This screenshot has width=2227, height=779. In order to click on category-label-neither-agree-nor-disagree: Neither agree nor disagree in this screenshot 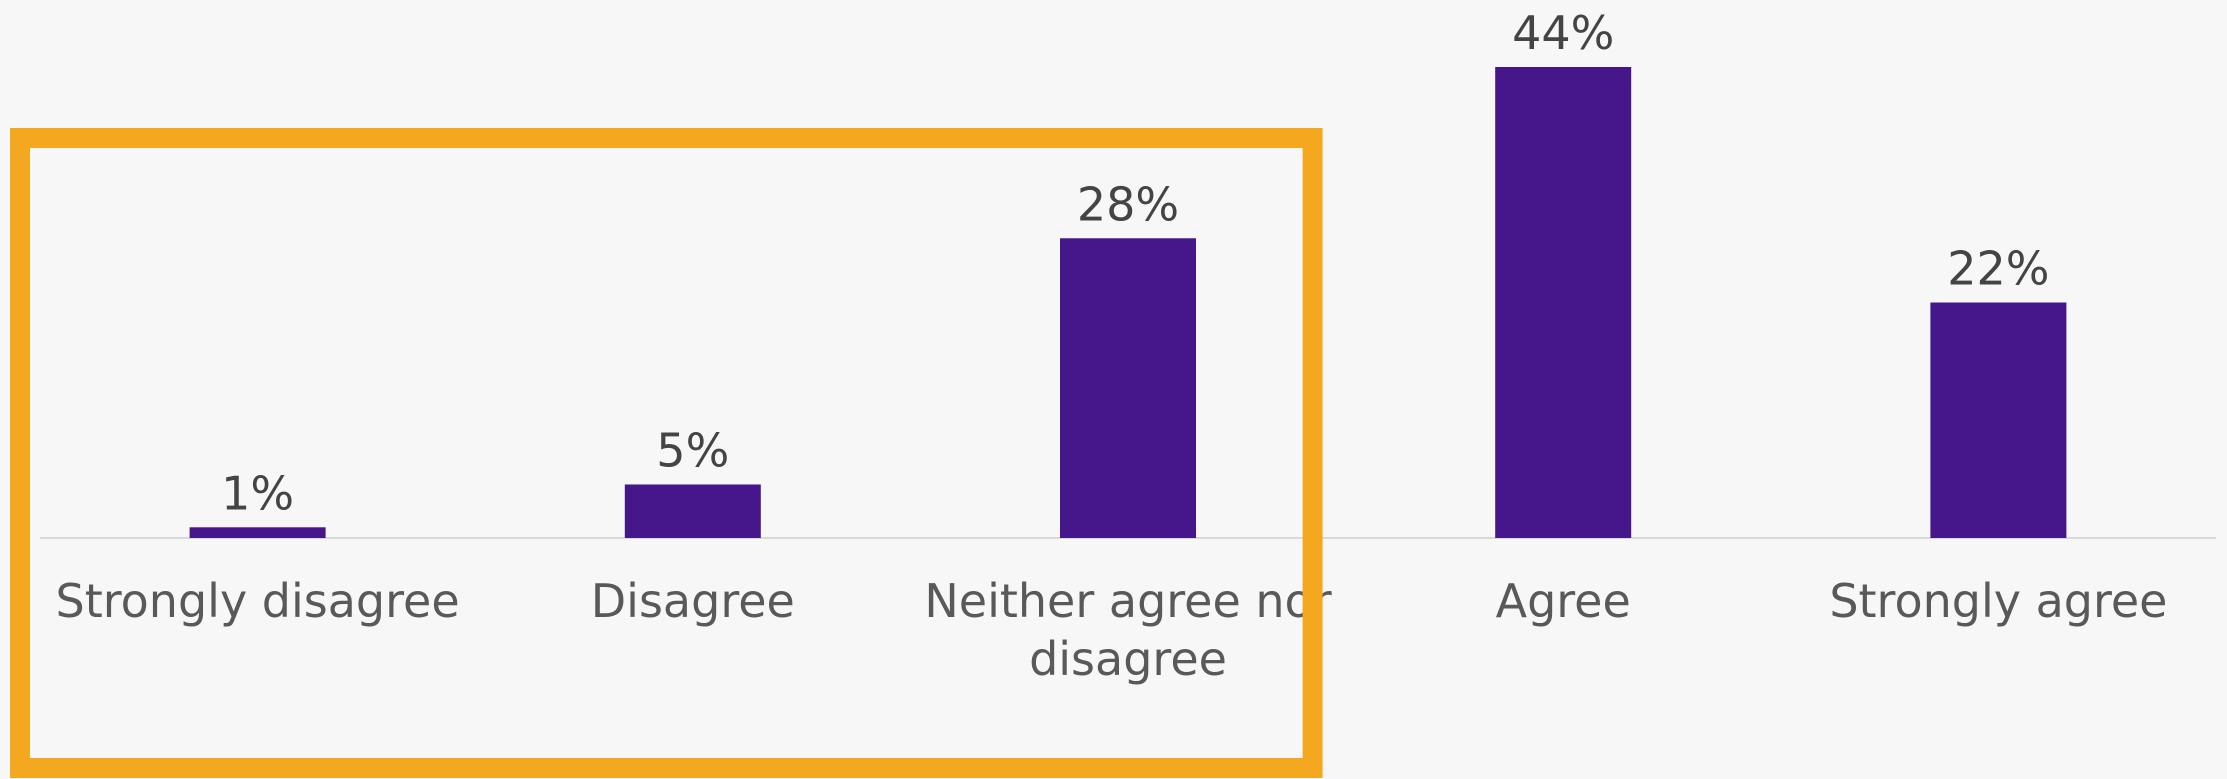, I will do `click(1127, 630)`.